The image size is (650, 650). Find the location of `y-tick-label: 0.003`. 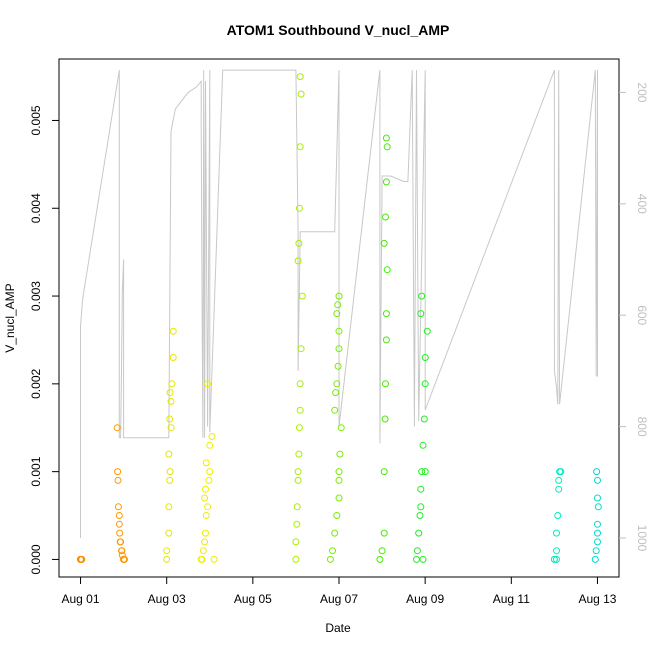

y-tick-label: 0.003 is located at coordinates (36, 296).